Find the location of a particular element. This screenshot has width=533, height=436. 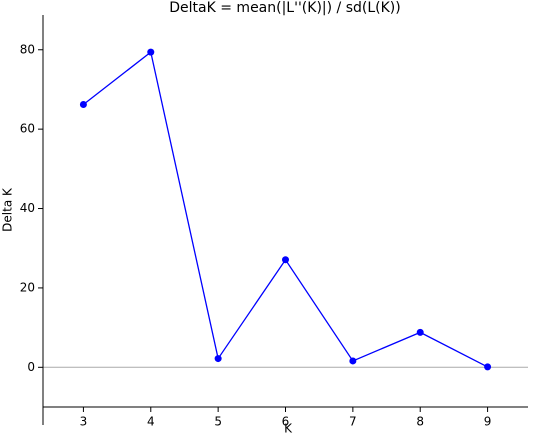

y-axis-label: Delta K is located at coordinates (8, 209).